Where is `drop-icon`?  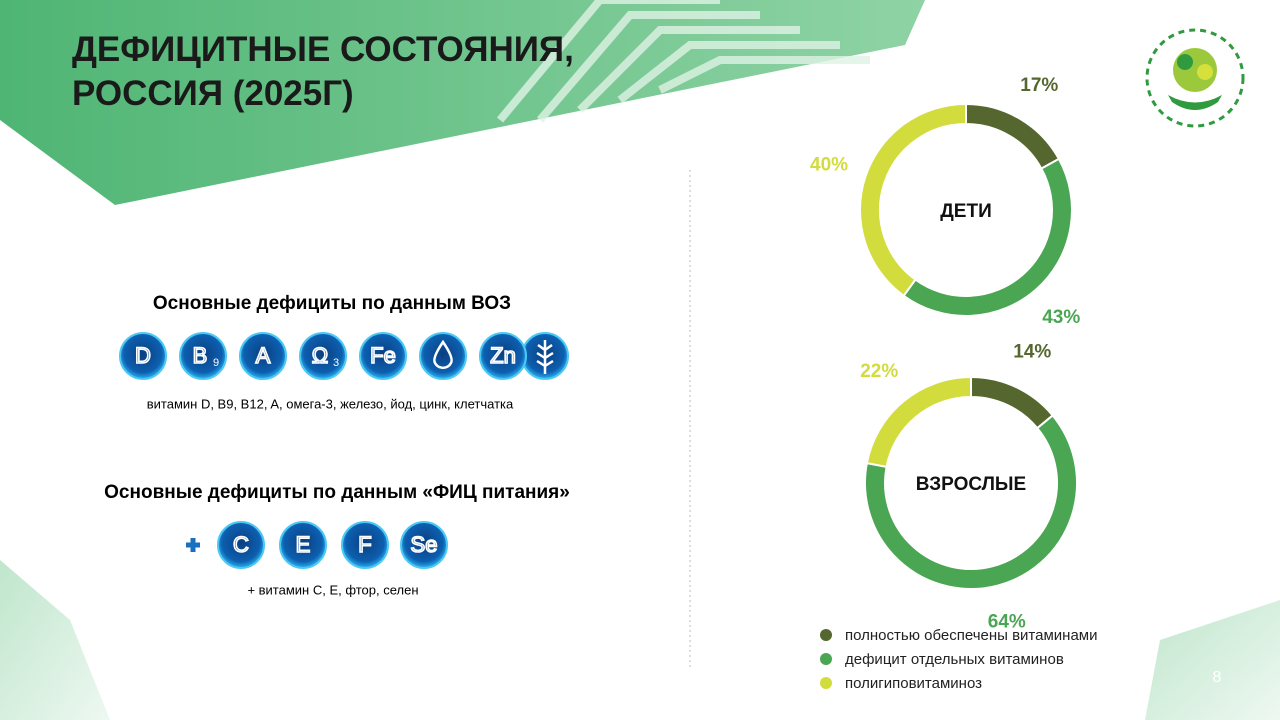 drop-icon is located at coordinates (443, 356).